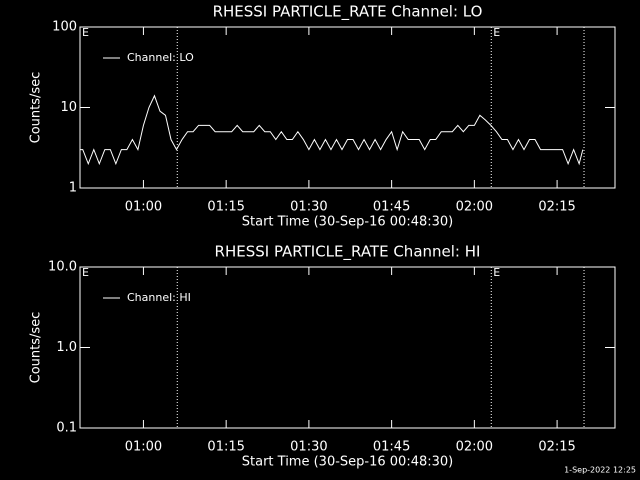 The height and width of the screenshot is (480, 640). Describe the element at coordinates (68, 107) in the screenshot. I see `y-tick-label: 10` at that location.